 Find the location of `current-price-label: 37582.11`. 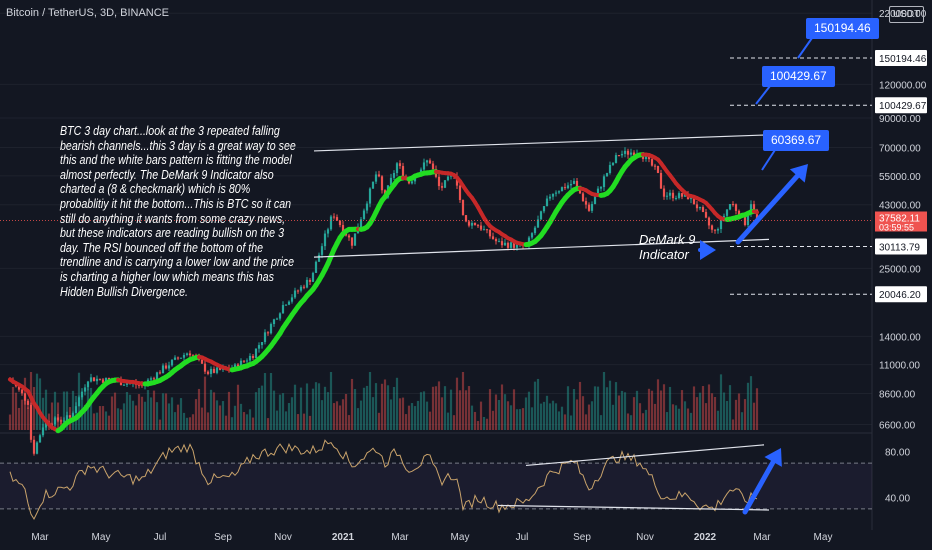

current-price-label: 37582.11 is located at coordinates (899, 218).